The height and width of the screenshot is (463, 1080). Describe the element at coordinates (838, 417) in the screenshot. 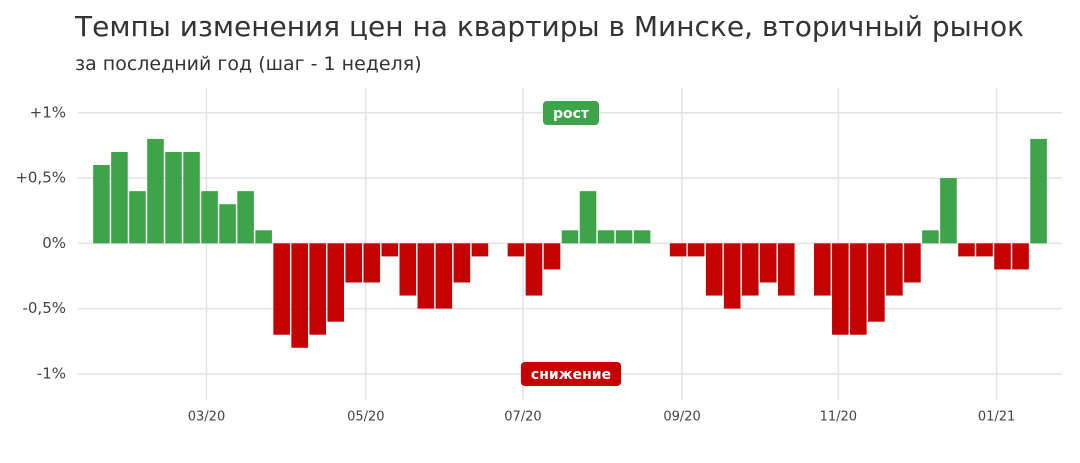

I see `x-tick-label: 11/20` at that location.